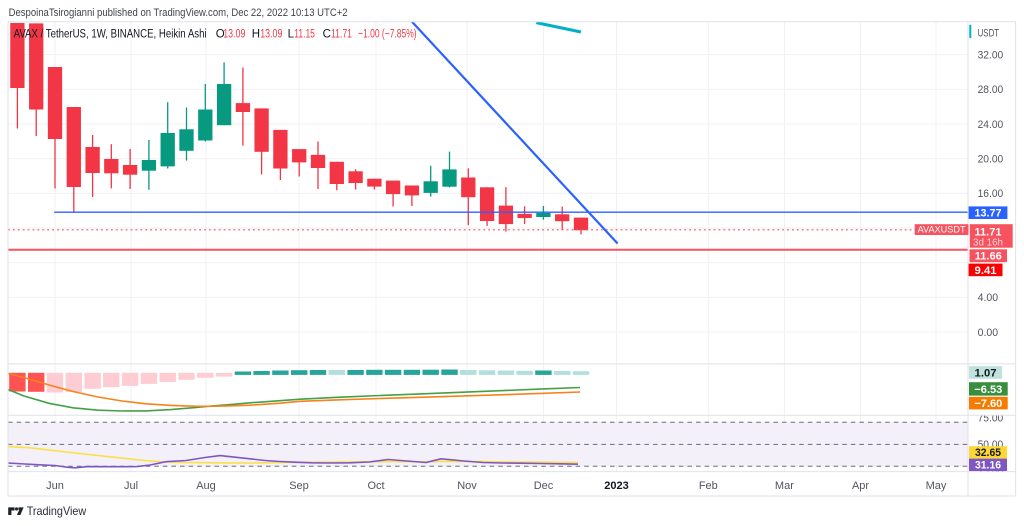 This screenshot has width=1024, height=526. I want to click on svg-text: 20.00, so click(991, 160).